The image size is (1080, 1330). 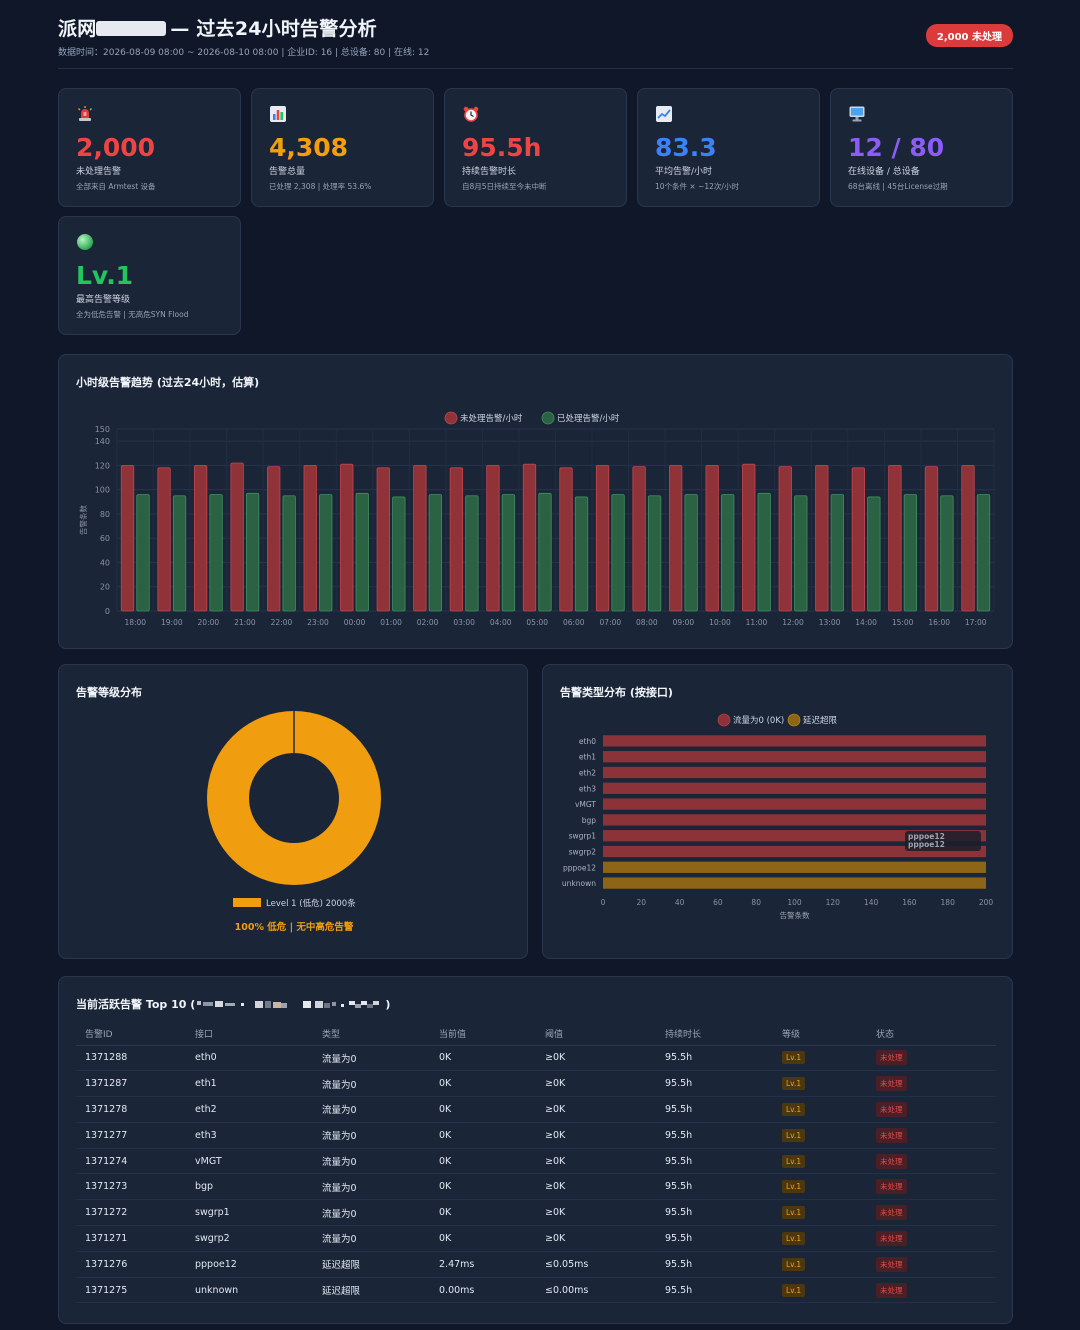 What do you see at coordinates (536, 1238) in the screenshot?
I see `table-row: 1371271 swgrp2 流量为0 0K ≥0K 95.5h Lv.1 未处理` at bounding box center [536, 1238].